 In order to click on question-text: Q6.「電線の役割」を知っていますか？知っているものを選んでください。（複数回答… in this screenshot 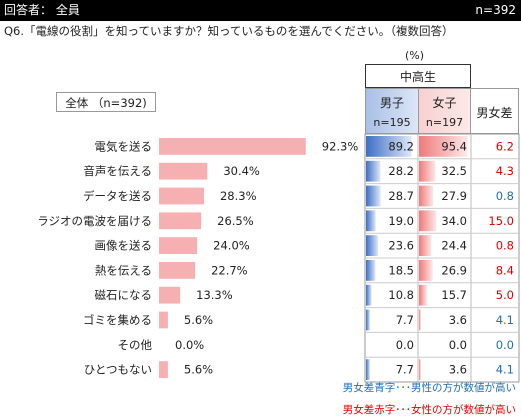, I will do `click(229, 31)`.